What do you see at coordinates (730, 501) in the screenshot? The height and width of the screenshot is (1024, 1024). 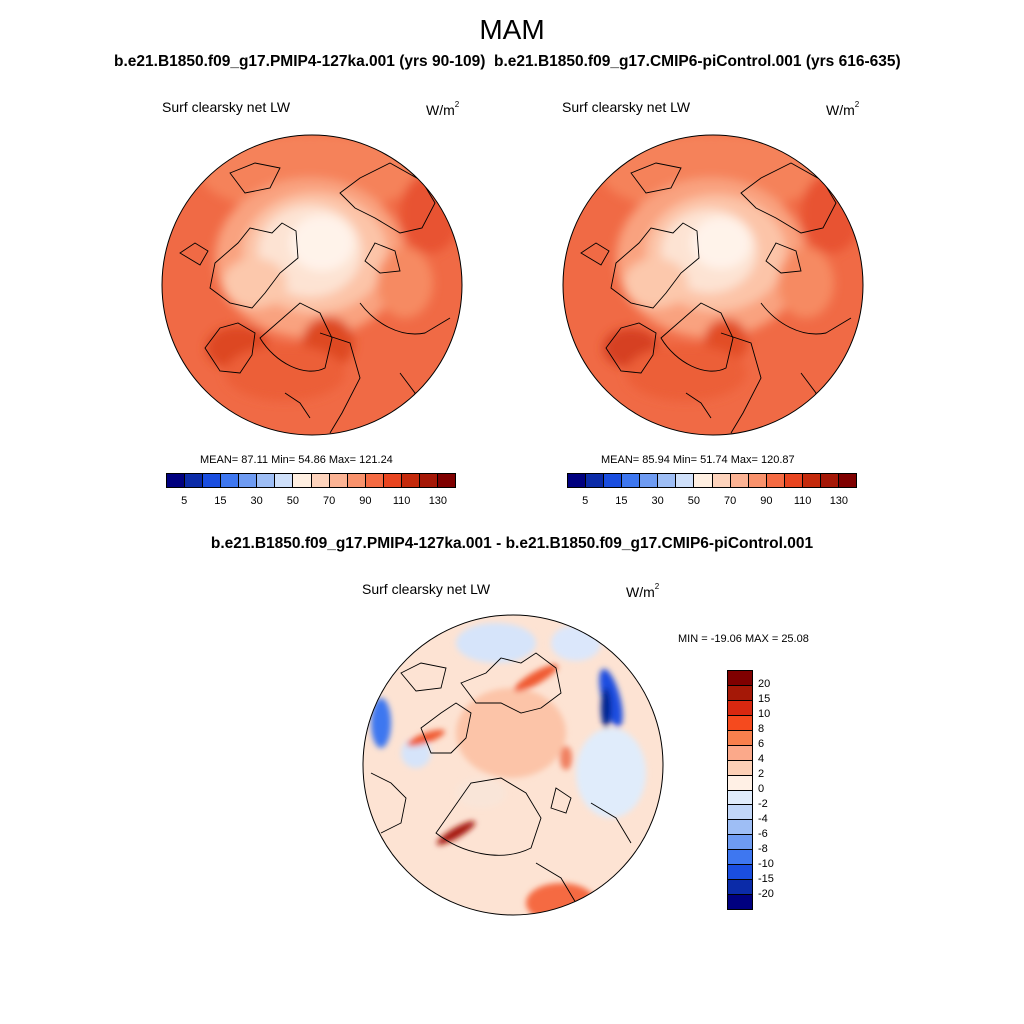 I see `panel-2-colorbar-tick-label: 70` at bounding box center [730, 501].